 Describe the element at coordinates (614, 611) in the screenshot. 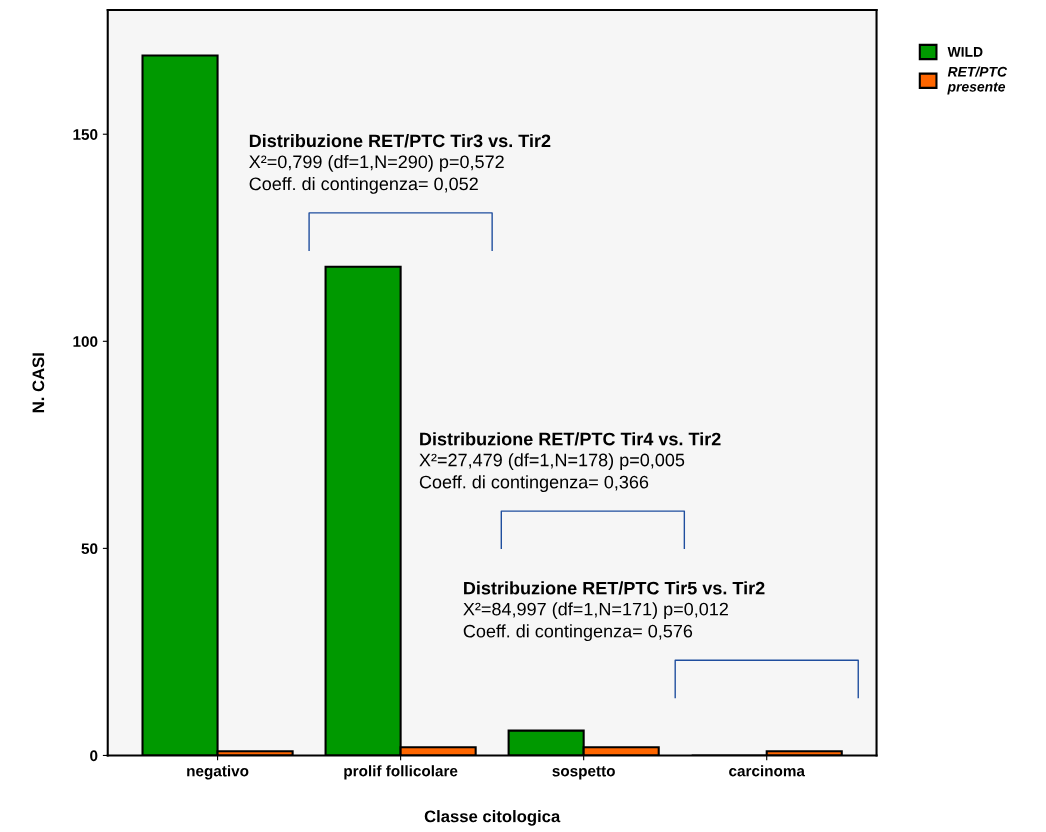

I see `annotation: Distribuzione RET/PTC Tir5 vs. Tir2 X²=84,997 (df=1,N=171) p=0,012 Coeff. di contingenza= 0,576` at that location.